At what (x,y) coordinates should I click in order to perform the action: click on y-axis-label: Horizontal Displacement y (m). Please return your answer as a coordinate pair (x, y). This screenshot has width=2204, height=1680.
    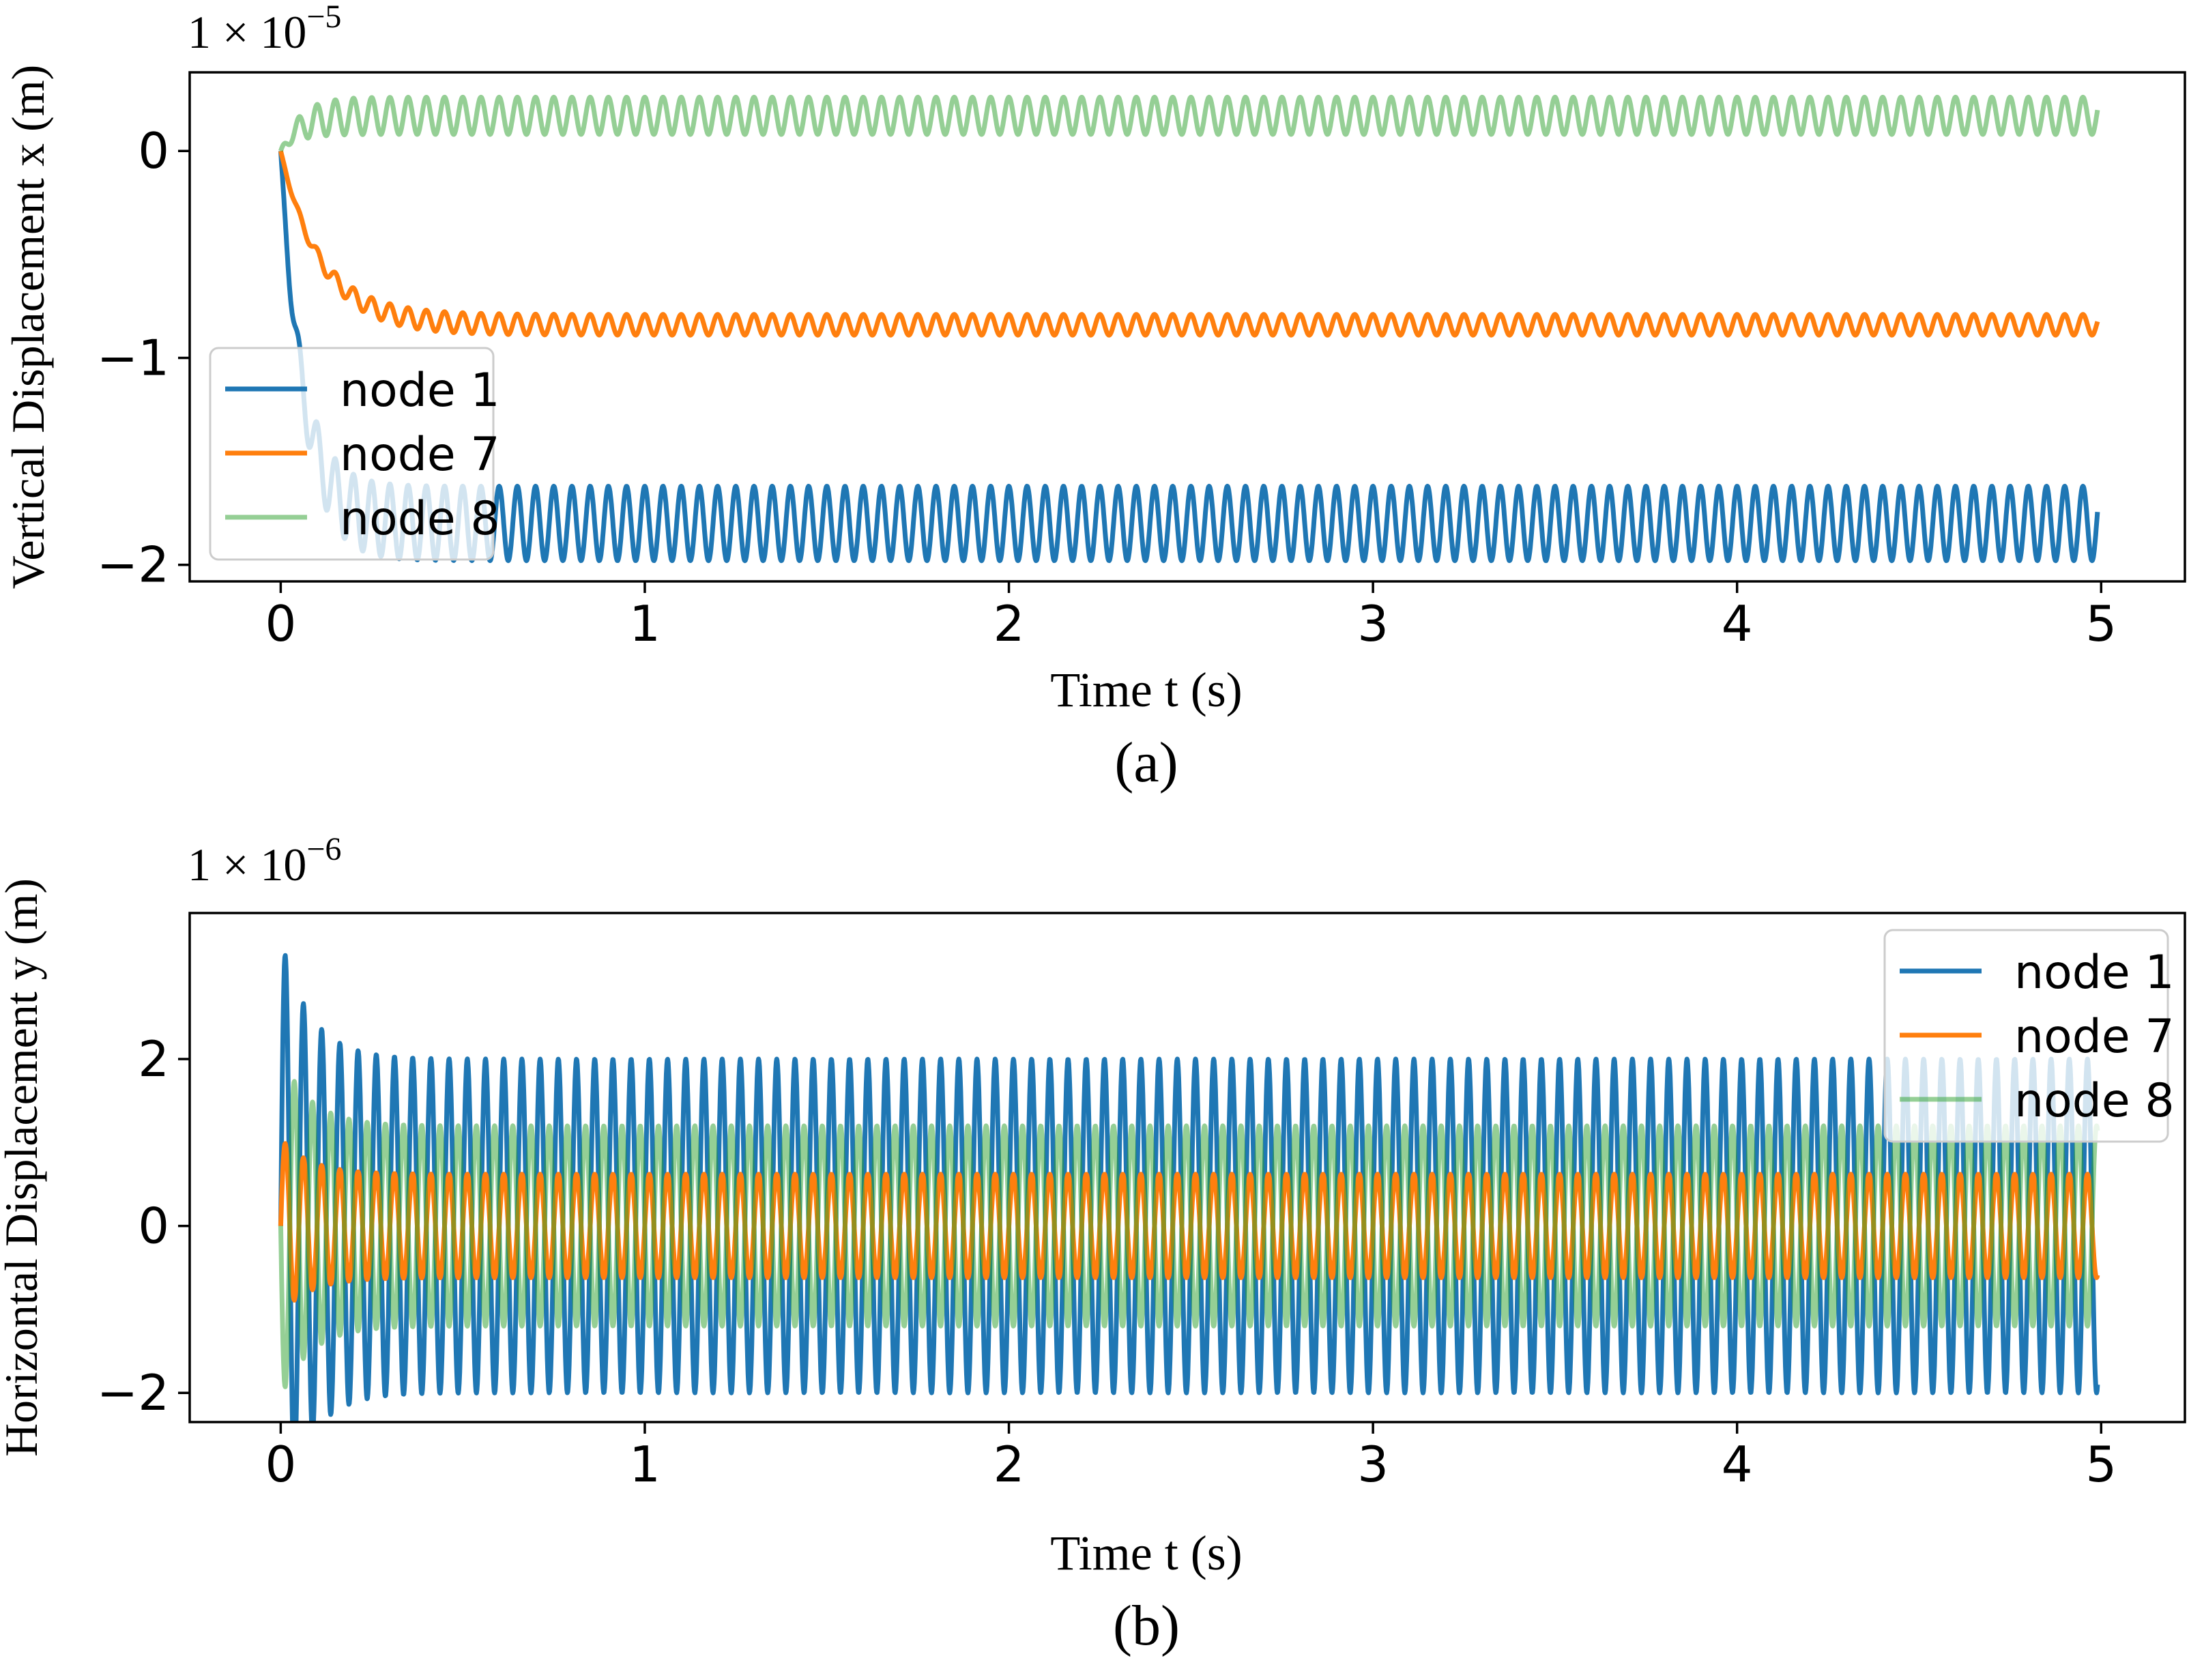
    Looking at the image, I should click on (23, 1167).